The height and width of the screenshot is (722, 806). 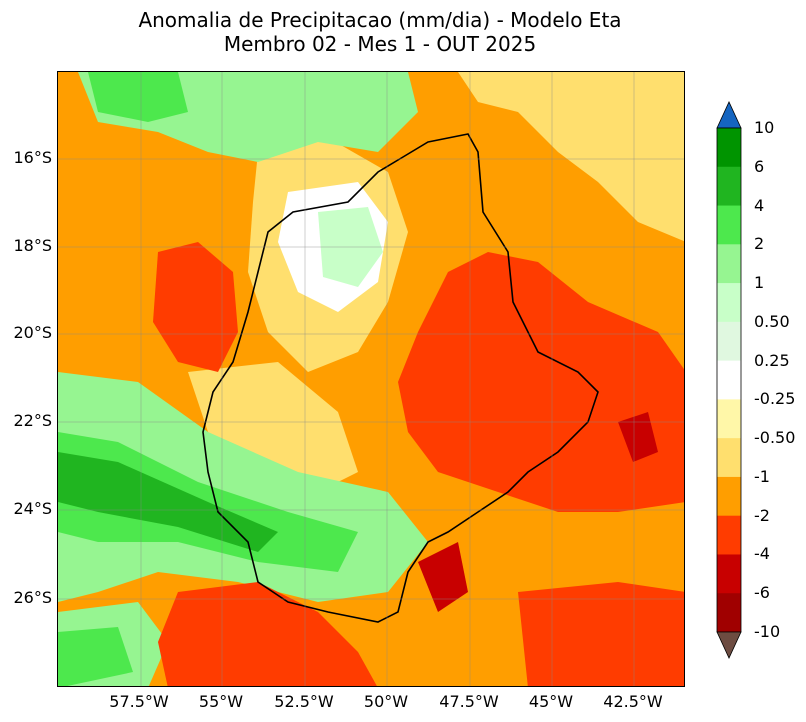 What do you see at coordinates (443, 577) in the screenshot?
I see `dark-red-southeast` at bounding box center [443, 577].